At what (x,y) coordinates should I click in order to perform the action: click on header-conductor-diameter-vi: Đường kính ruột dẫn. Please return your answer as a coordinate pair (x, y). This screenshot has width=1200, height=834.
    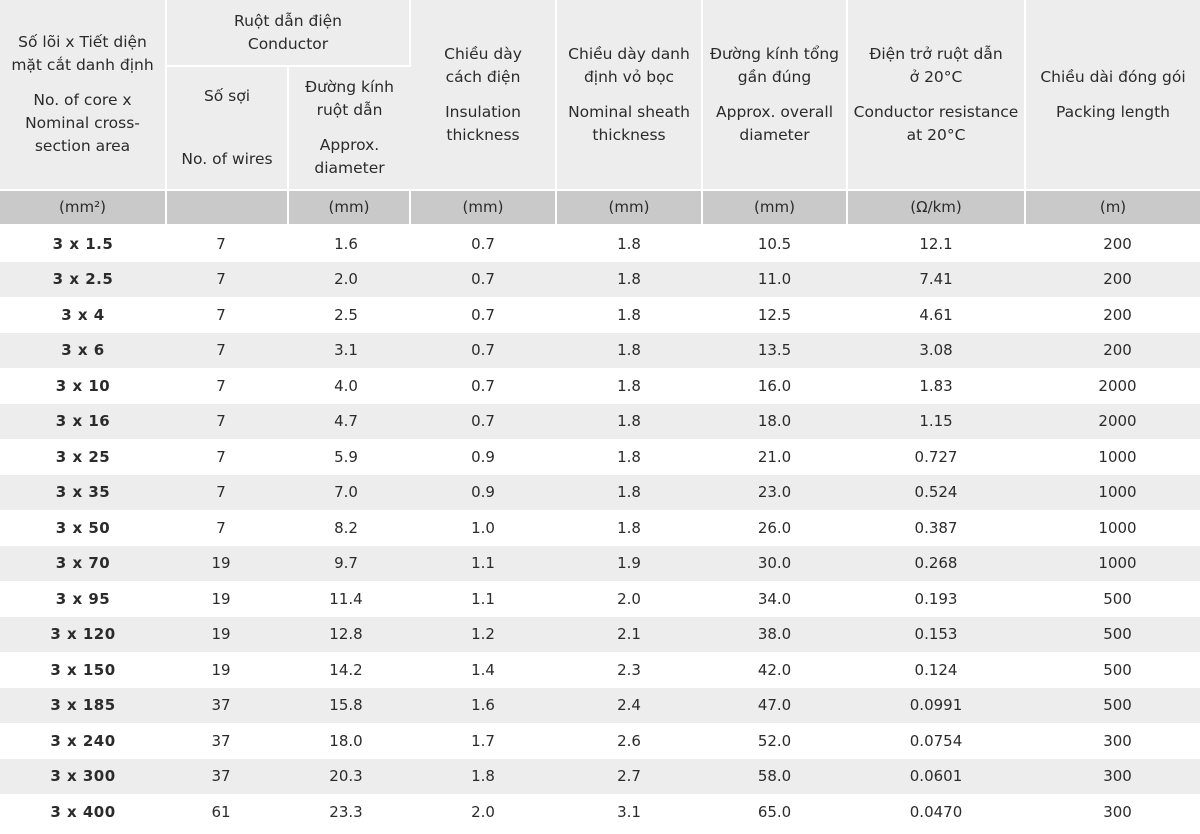
    Looking at the image, I should click on (349, 98).